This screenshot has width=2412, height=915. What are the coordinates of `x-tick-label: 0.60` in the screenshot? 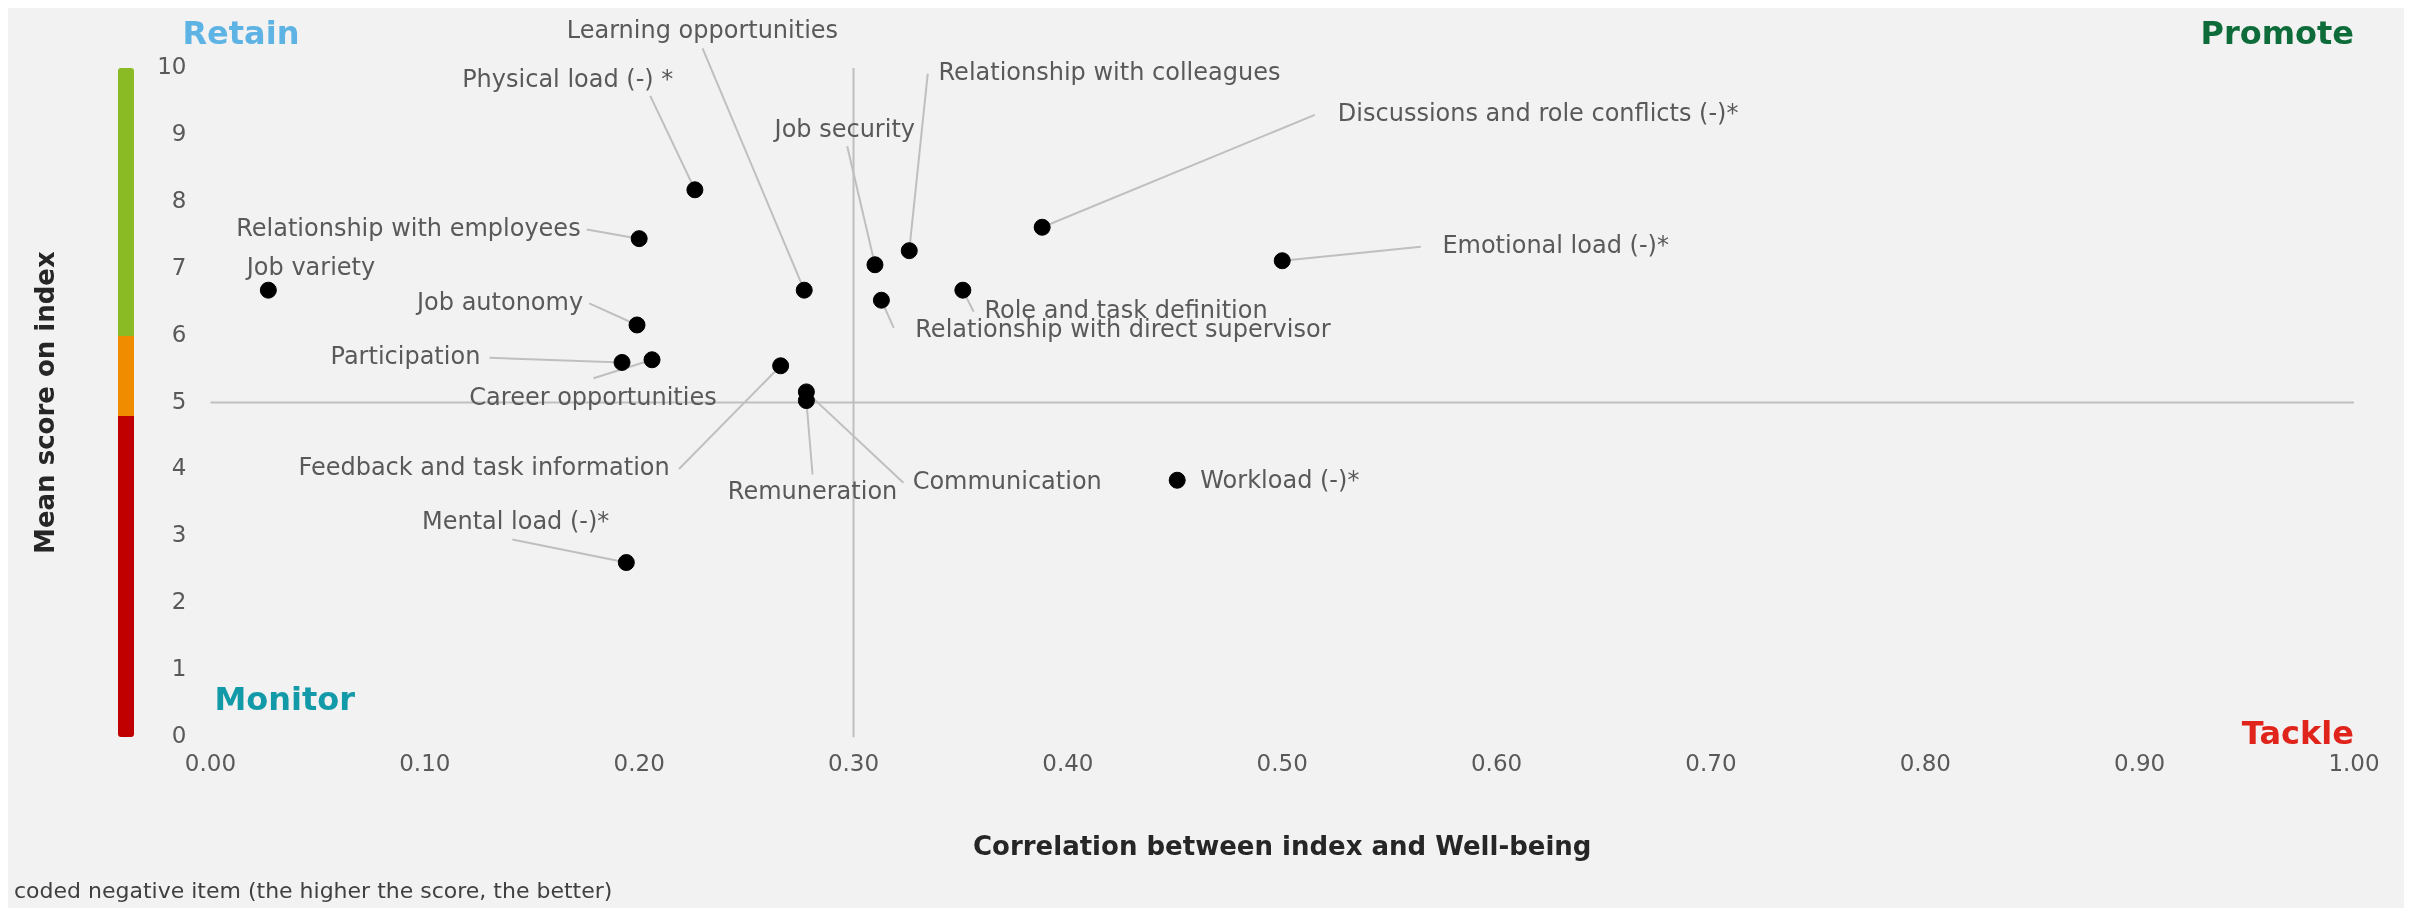 It's located at (1496, 762).